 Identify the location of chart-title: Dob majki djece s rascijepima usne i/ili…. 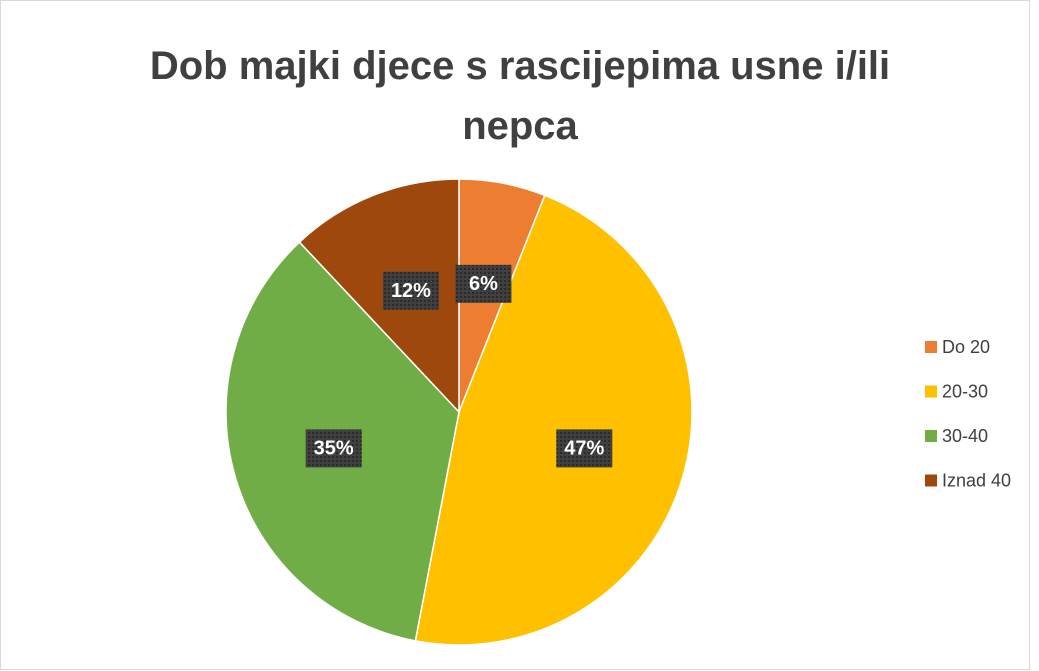
(520, 96).